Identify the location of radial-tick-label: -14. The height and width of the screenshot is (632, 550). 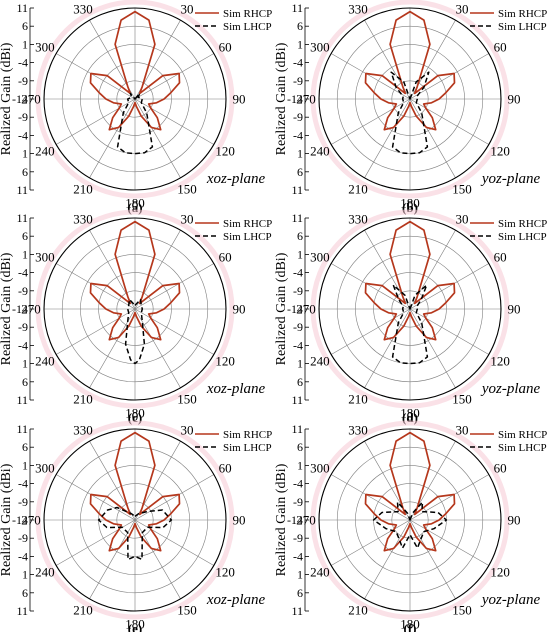
(20, 99).